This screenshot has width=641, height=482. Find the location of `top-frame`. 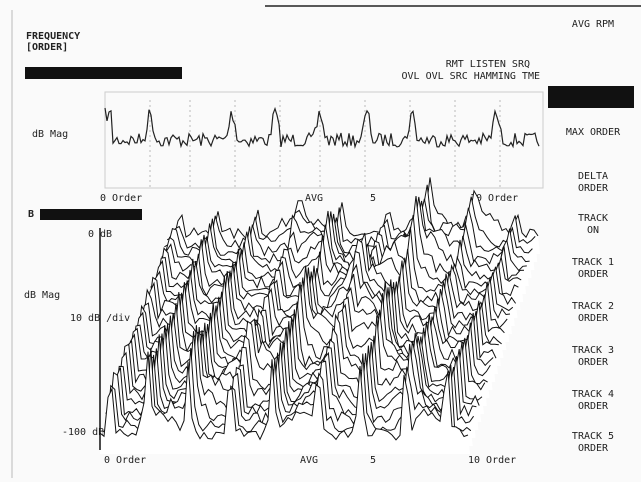

top-frame is located at coordinates (324, 140).